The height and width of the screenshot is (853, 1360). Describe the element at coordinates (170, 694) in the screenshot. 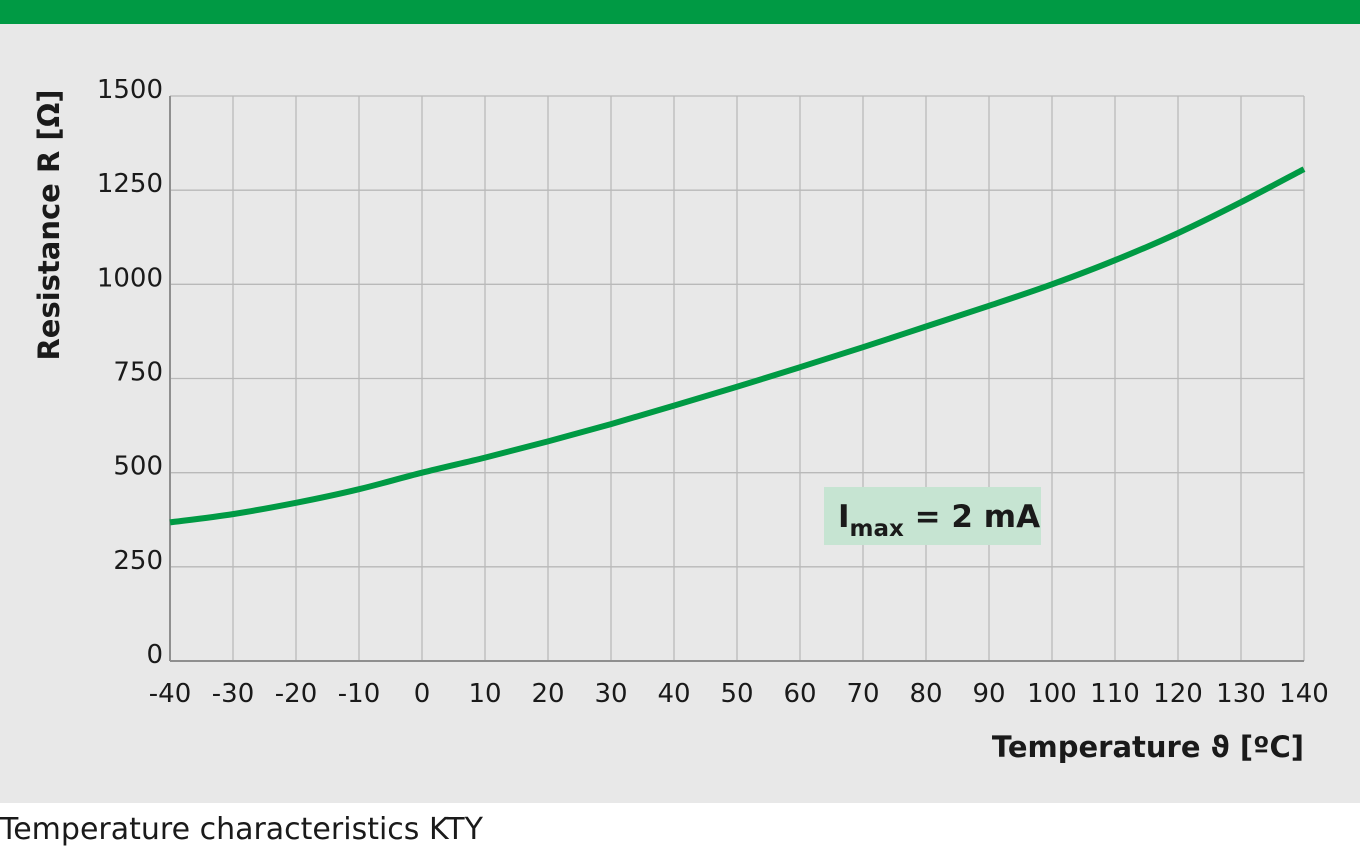

I see `x-tick-label: -40` at that location.